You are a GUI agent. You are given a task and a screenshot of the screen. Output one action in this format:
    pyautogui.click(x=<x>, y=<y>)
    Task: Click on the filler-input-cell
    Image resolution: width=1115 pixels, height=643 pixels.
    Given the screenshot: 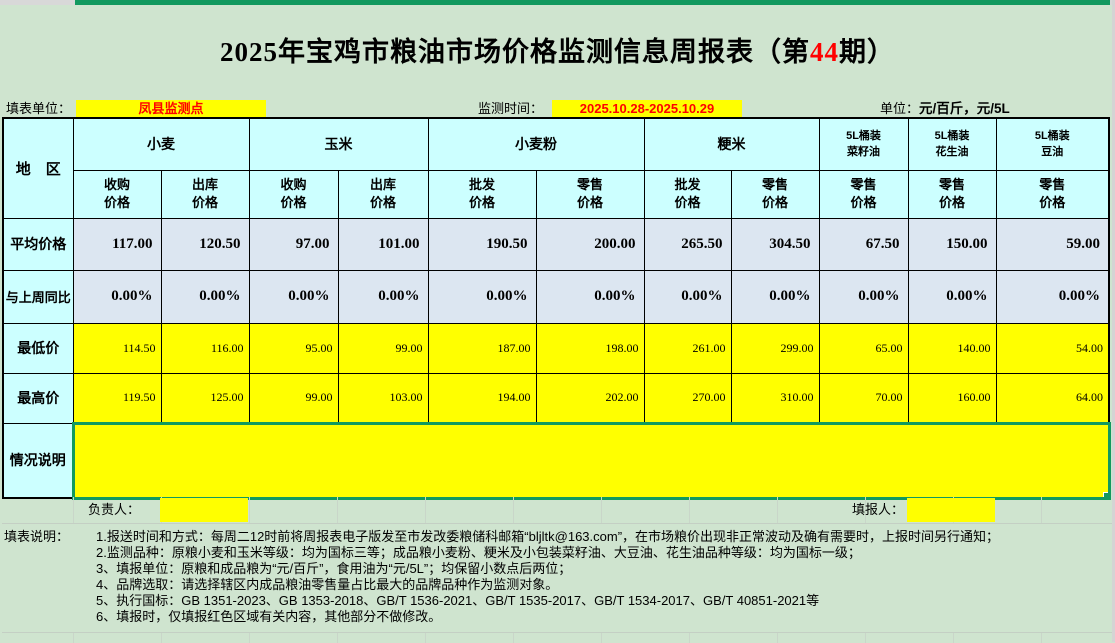 What is the action you would take?
    pyautogui.click(x=951, y=510)
    